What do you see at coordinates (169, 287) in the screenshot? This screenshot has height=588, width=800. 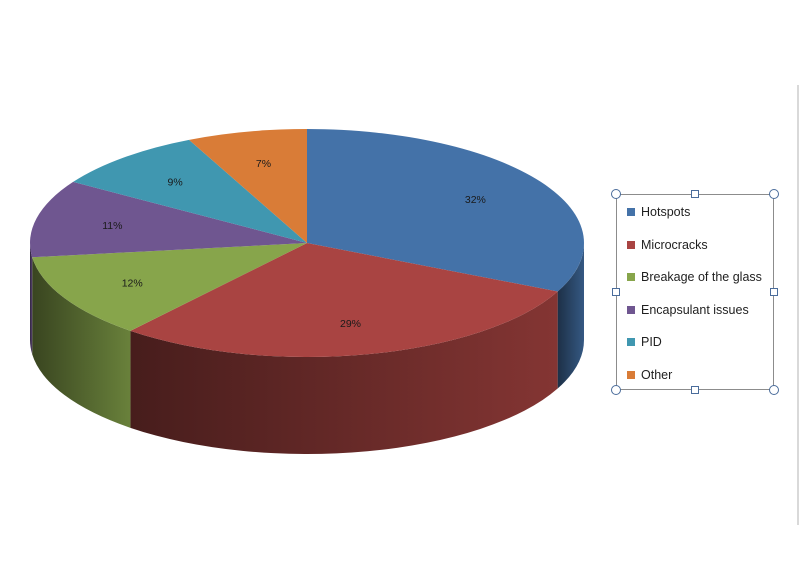 I see `pie-slice-breakage-of-the-glass` at bounding box center [169, 287].